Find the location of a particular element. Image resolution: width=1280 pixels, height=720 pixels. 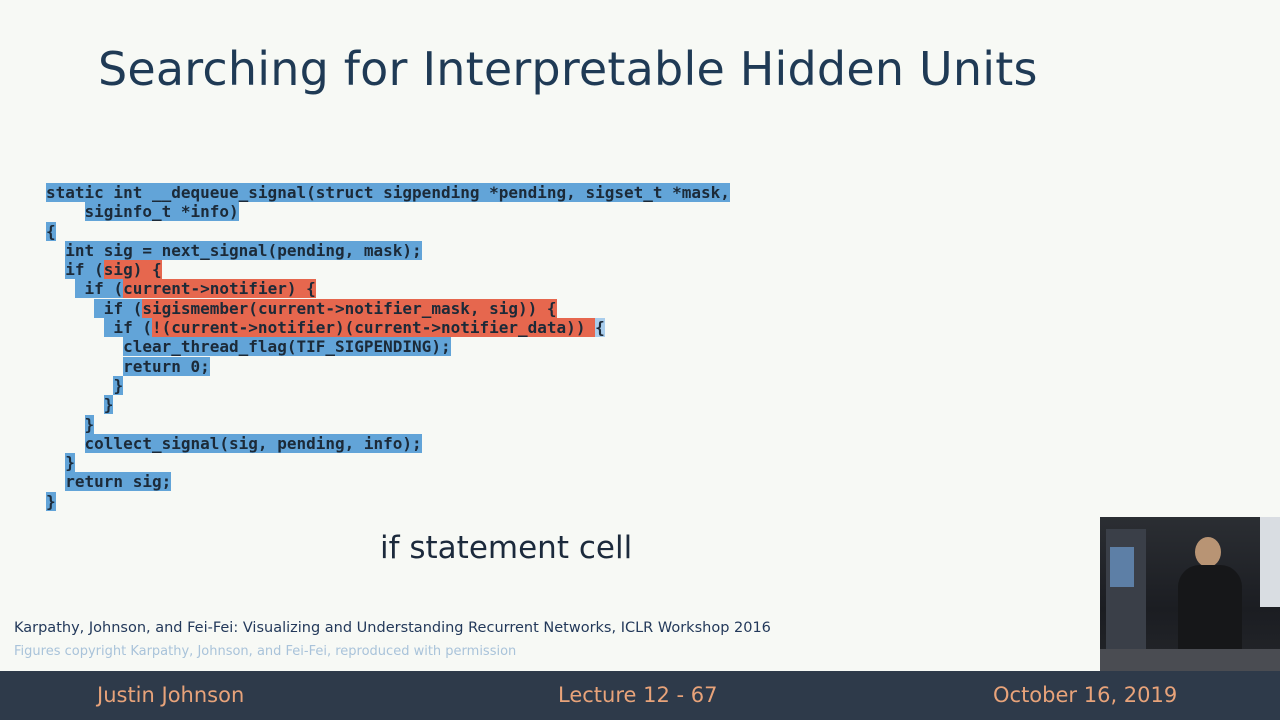

video-screen is located at coordinates (1270, 562).